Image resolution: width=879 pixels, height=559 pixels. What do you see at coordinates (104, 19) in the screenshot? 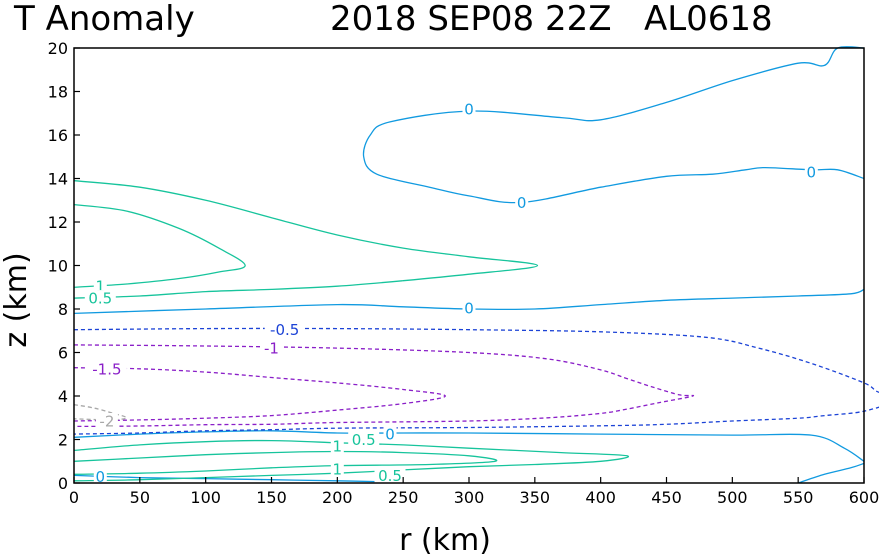
I see `chart-title-left: T Anomaly` at bounding box center [104, 19].